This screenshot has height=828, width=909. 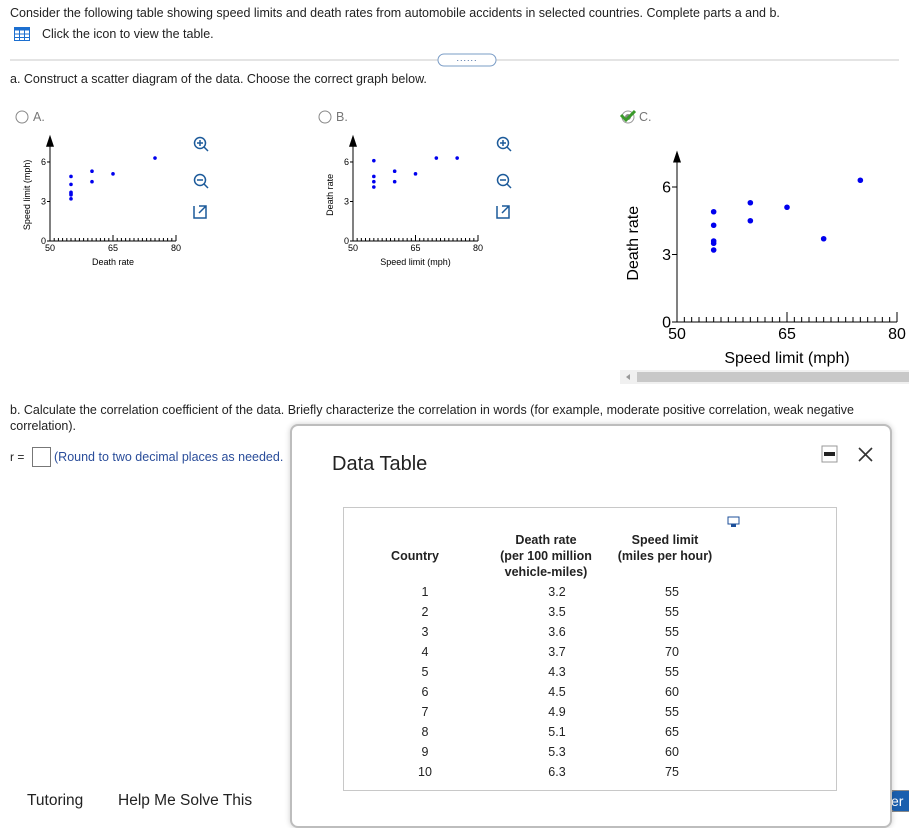 What do you see at coordinates (557, 712) in the screenshot?
I see `table-cell: 4.9` at bounding box center [557, 712].